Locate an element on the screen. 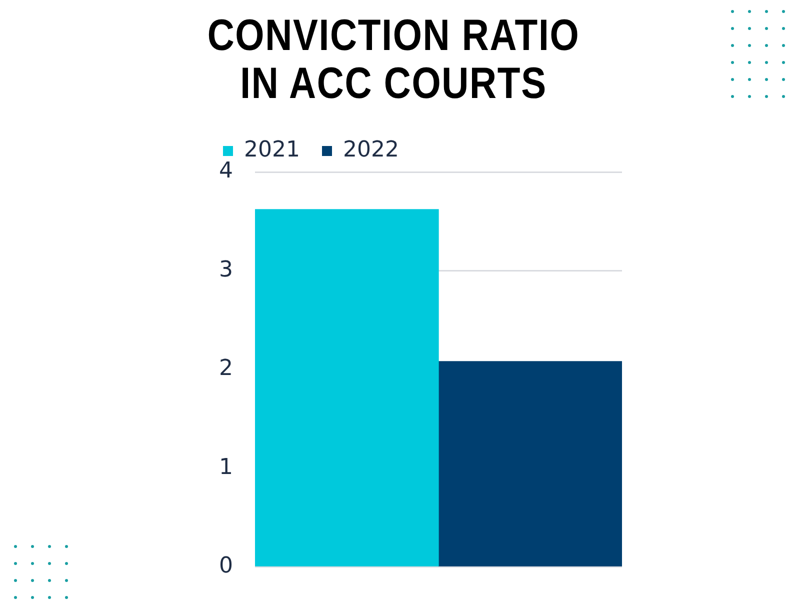  y-tick-label: 3 is located at coordinates (226, 269).